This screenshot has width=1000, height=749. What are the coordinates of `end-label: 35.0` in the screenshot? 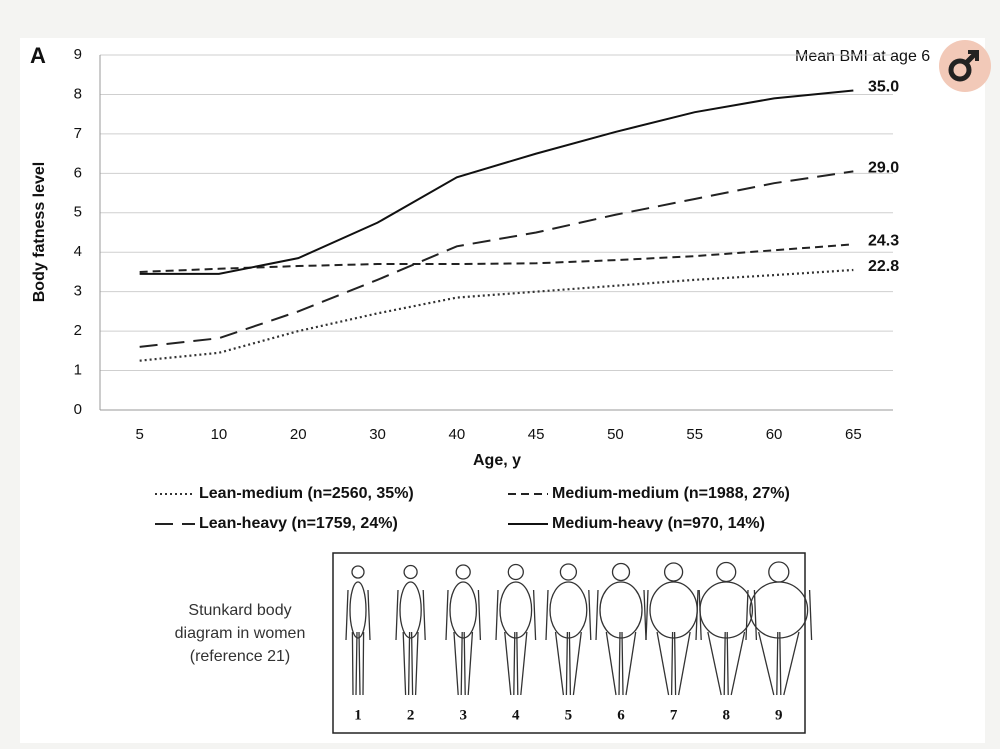 It's located at (883, 87).